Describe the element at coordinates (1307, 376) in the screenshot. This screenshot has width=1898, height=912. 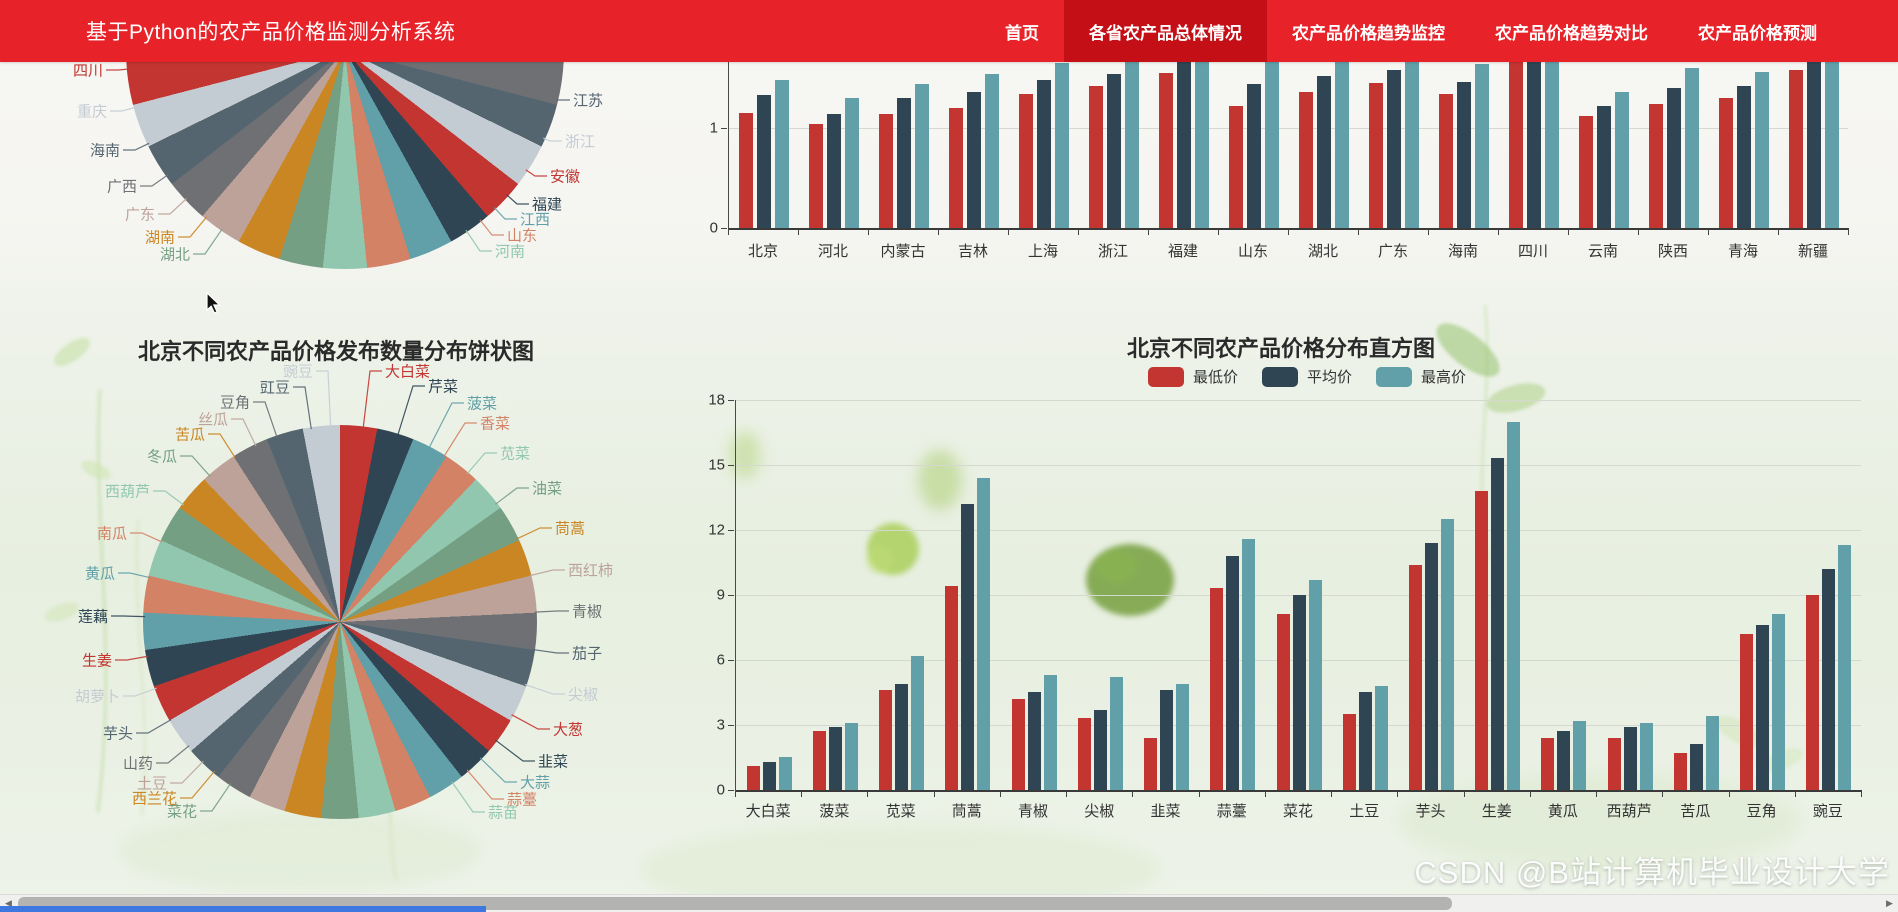
I see `legend-item-1: 平均价` at that location.